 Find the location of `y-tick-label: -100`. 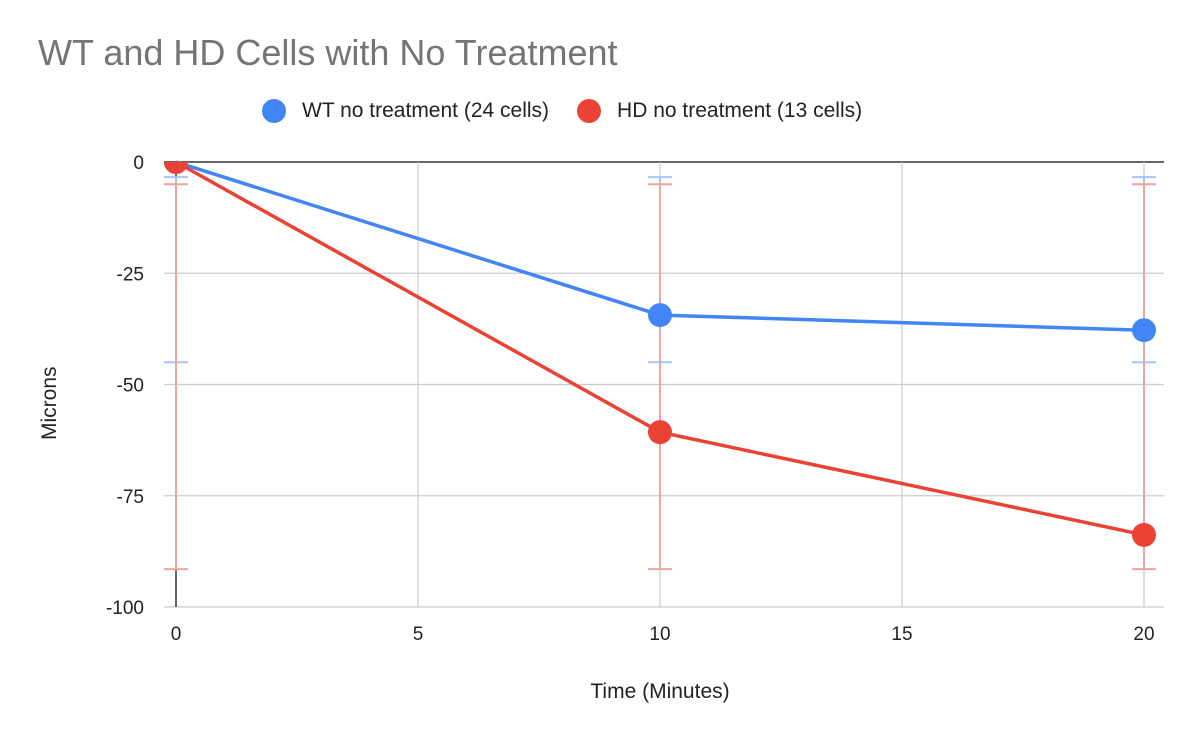

y-tick-label: -100 is located at coordinates (125, 608).